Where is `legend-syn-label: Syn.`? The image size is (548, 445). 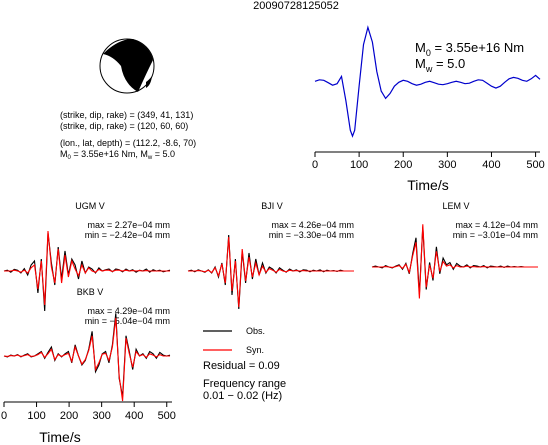
legend-syn-label: Syn. is located at coordinates (255, 350).